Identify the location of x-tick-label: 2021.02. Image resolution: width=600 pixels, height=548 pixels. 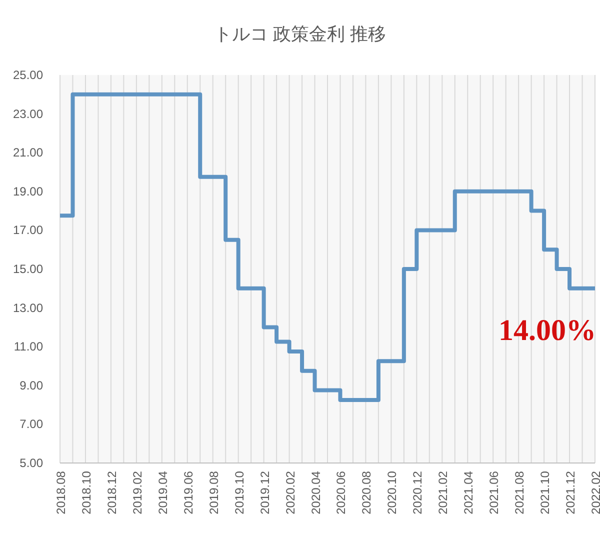
(443, 492).